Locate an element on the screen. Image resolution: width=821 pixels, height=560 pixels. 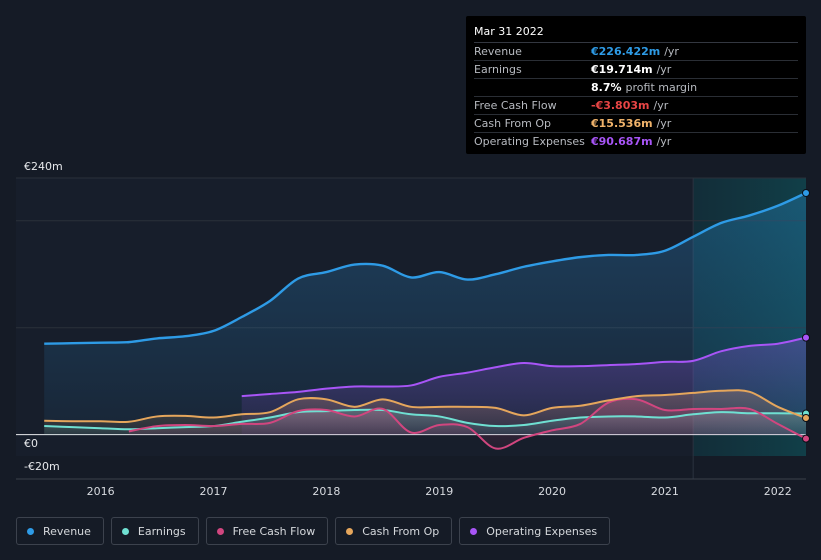
legend-item-revenue: Revenue is located at coordinates (60, 531).